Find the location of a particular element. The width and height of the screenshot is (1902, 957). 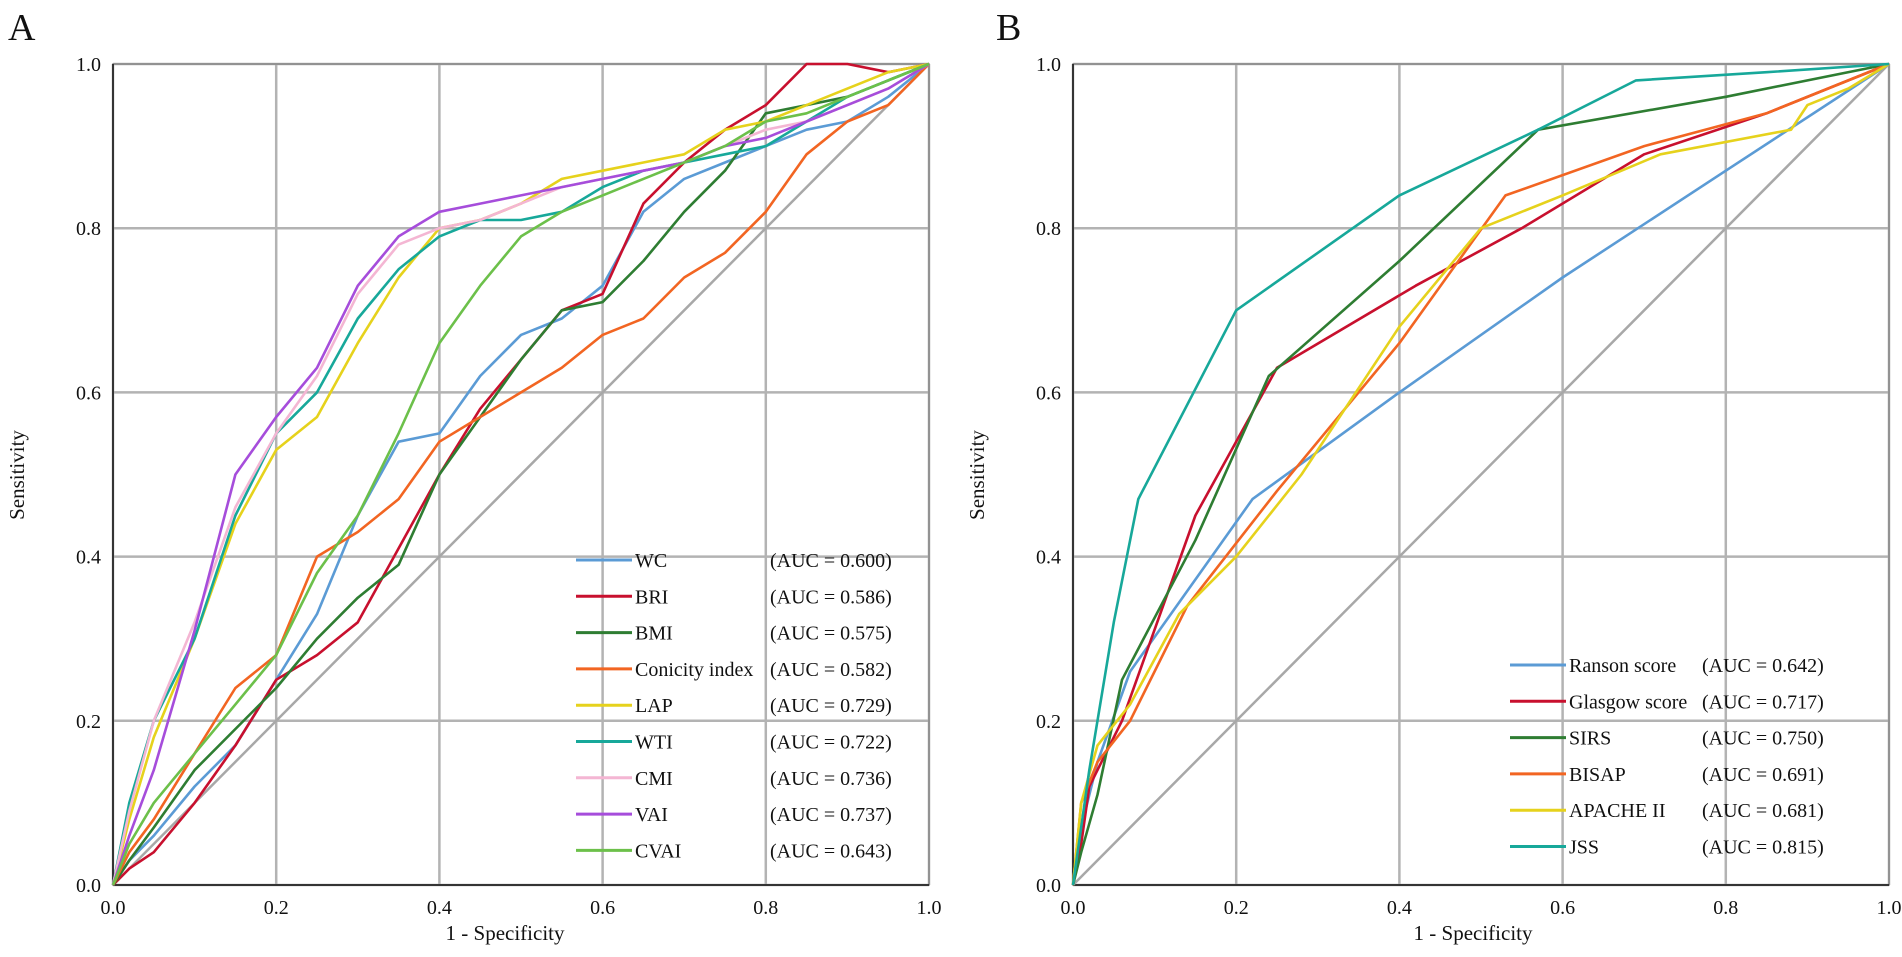

legend-auc-value: (AUC = 0.691) is located at coordinates (1763, 775).